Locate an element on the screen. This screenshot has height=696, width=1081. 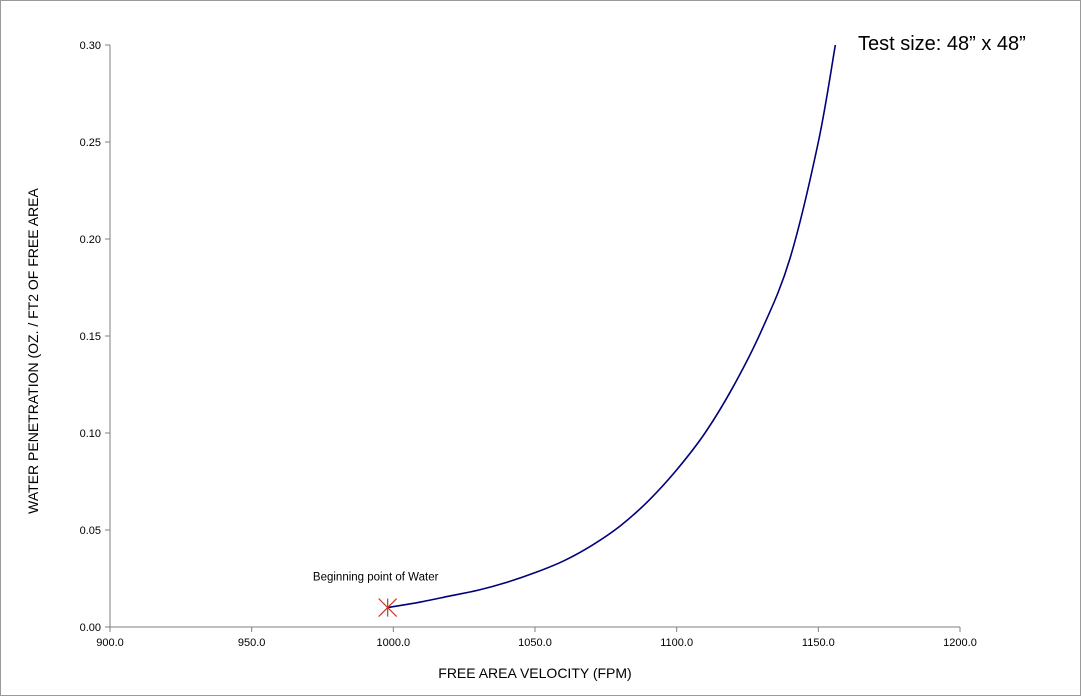
x-tick-label: 1050.0 is located at coordinates (535, 643).